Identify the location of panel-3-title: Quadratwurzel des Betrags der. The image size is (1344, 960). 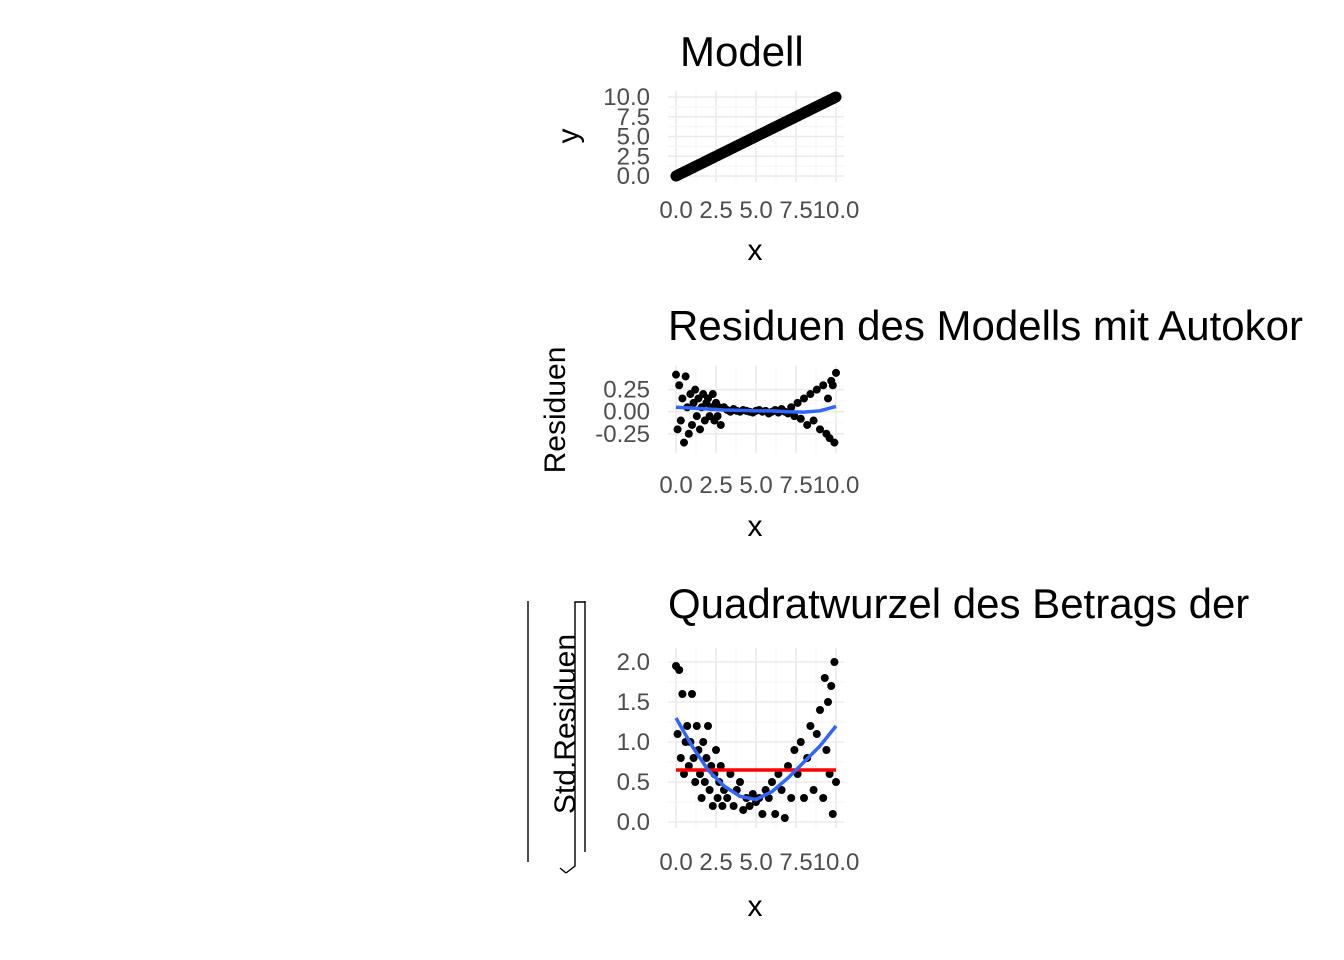
(958, 603).